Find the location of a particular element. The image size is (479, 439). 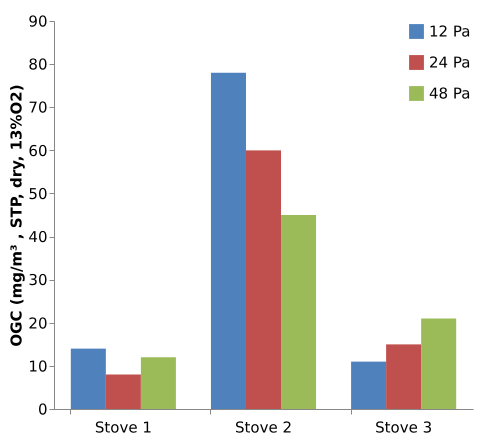

x-tick-label: Stove 3 is located at coordinates (403, 427).